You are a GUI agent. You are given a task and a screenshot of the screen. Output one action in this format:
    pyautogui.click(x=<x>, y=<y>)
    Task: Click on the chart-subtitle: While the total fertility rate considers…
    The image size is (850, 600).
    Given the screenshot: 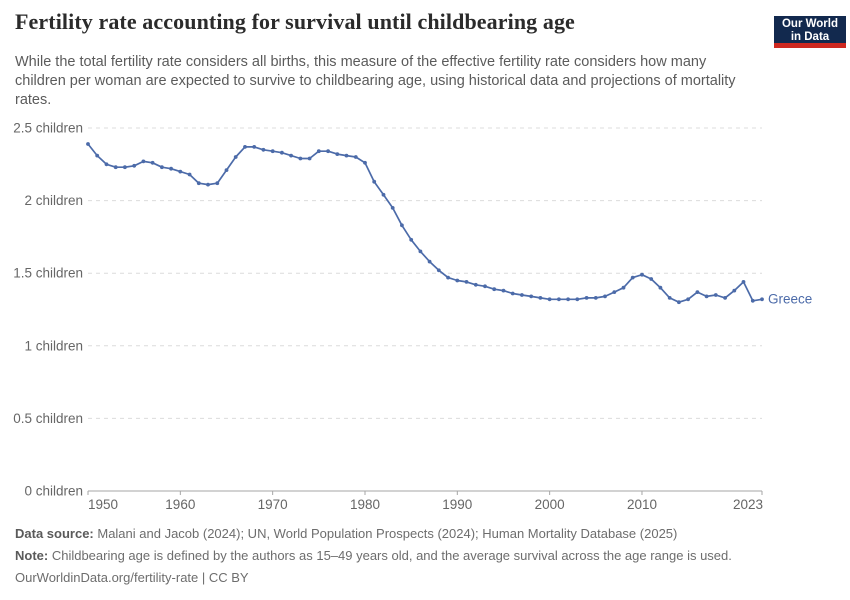 What is the action you would take?
    pyautogui.click(x=375, y=81)
    